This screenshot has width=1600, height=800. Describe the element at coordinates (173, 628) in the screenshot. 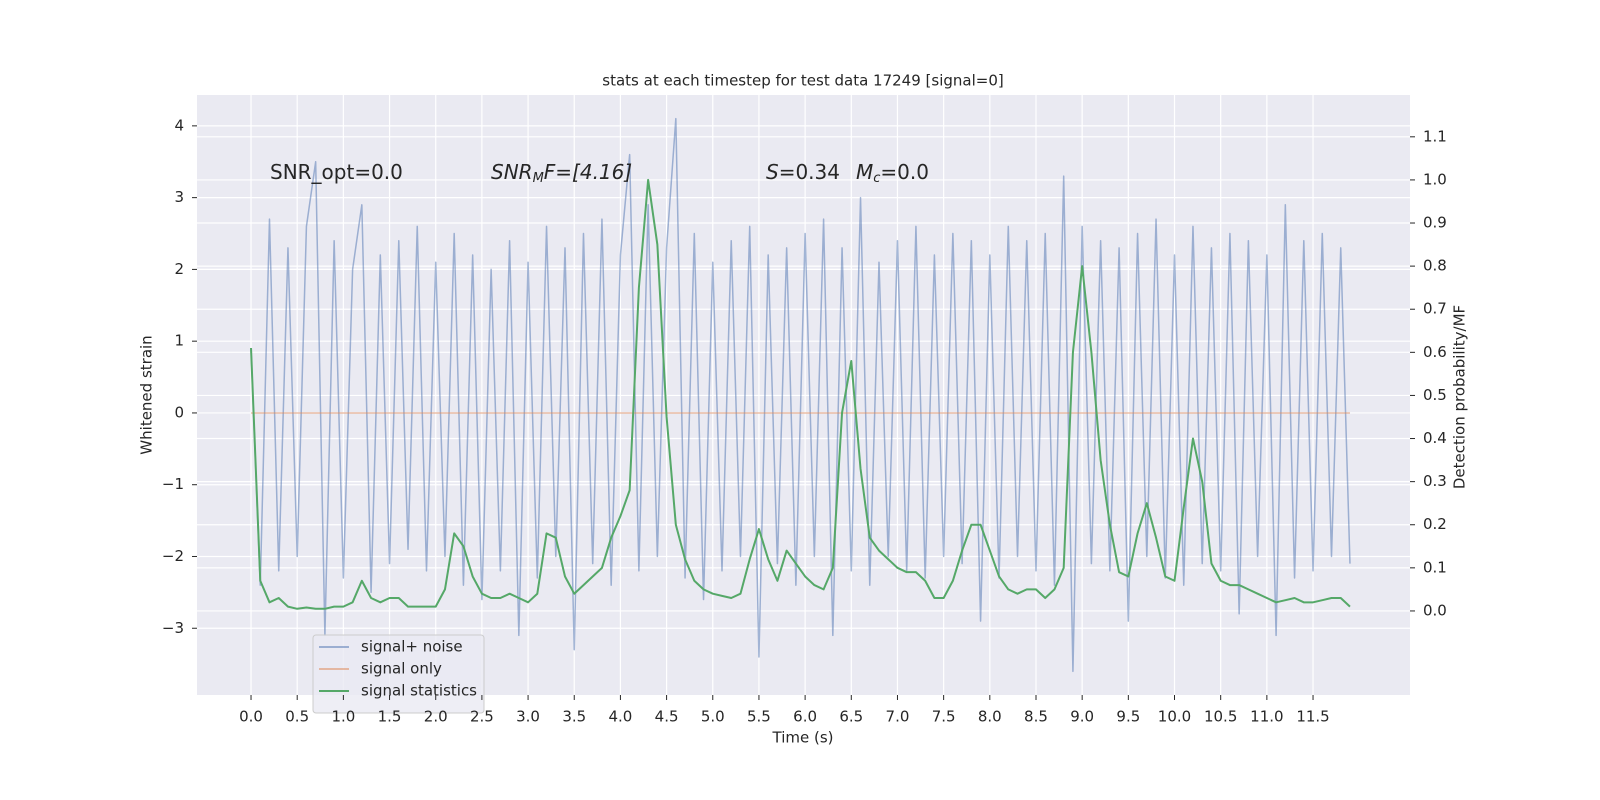

I see `y-tick-label: −3` at that location.